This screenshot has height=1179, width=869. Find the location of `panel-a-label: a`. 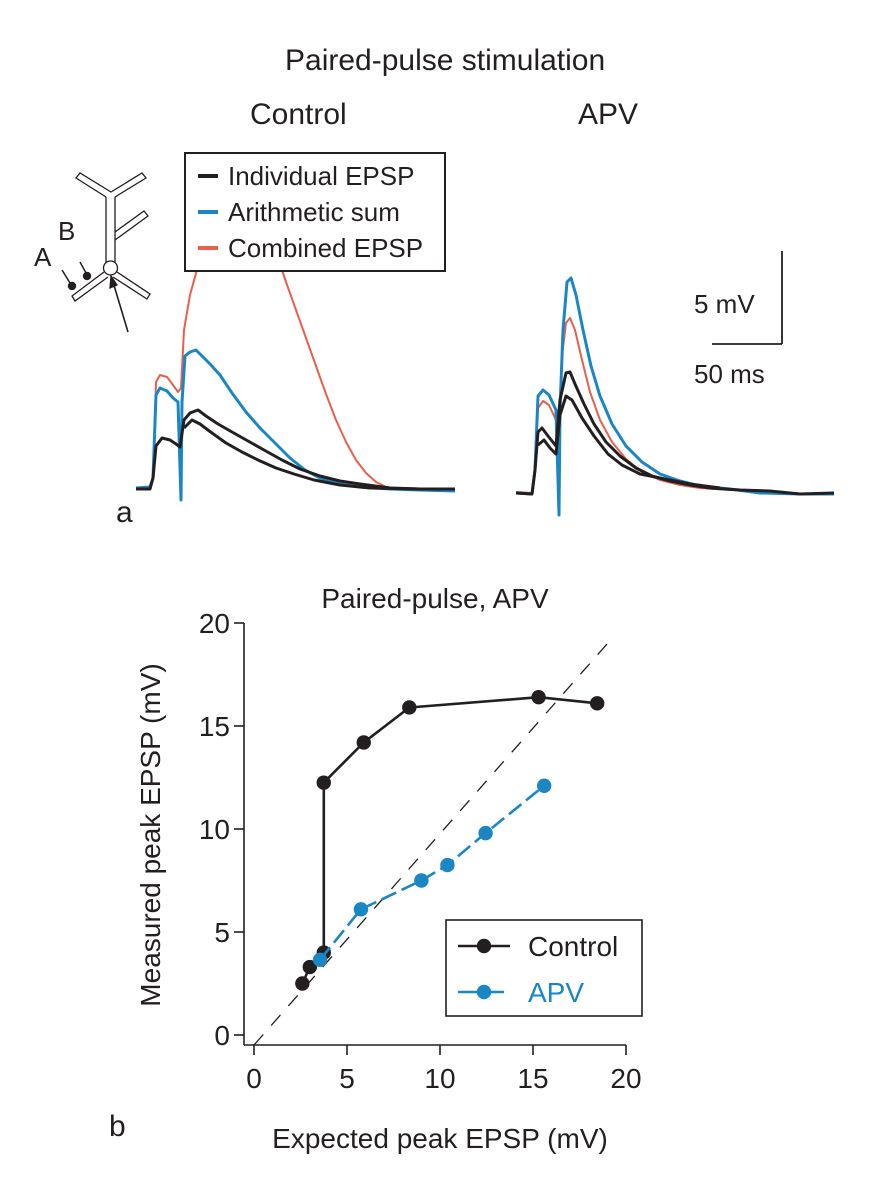

panel-a-label: a is located at coordinates (124, 512).